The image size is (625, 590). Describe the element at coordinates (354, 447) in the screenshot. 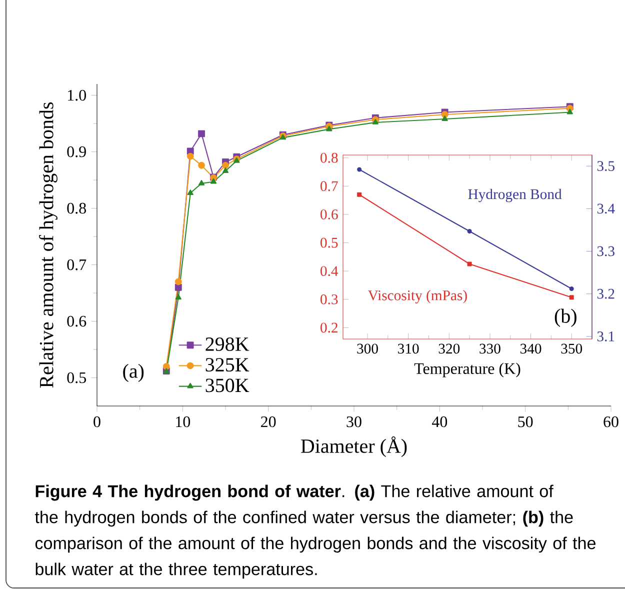

I see `x-axis-title: Diameter (Å)` at that location.